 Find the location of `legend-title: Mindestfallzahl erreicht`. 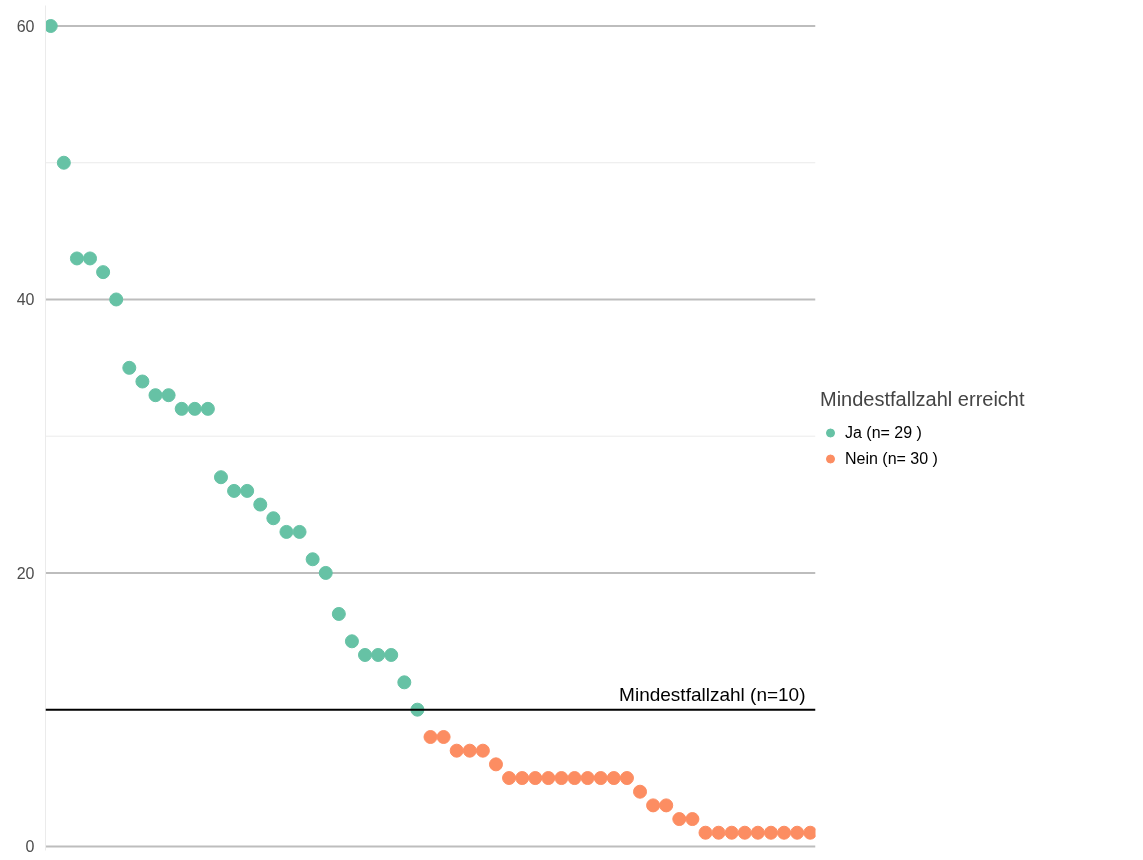

legend-title: Mindestfallzahl erreicht is located at coordinates (922, 398).